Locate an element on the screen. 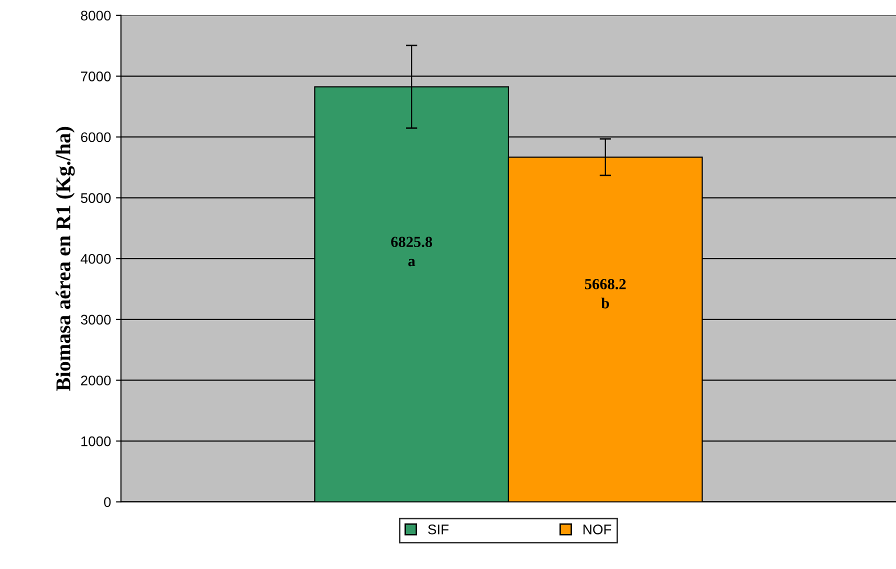 The image size is (896, 569). legend-label: SIF is located at coordinates (438, 529).